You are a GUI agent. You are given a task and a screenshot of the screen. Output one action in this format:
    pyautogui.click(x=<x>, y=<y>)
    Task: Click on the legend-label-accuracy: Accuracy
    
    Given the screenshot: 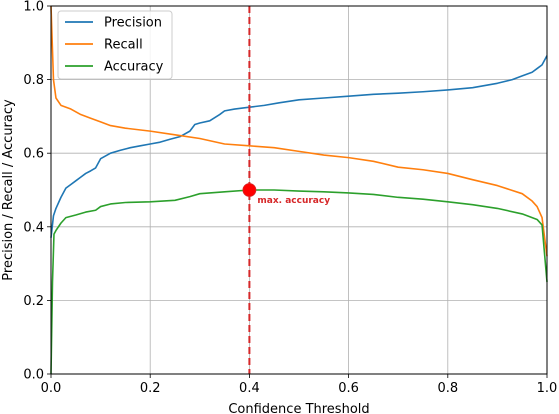 What is the action you would take?
    pyautogui.click(x=134, y=67)
    